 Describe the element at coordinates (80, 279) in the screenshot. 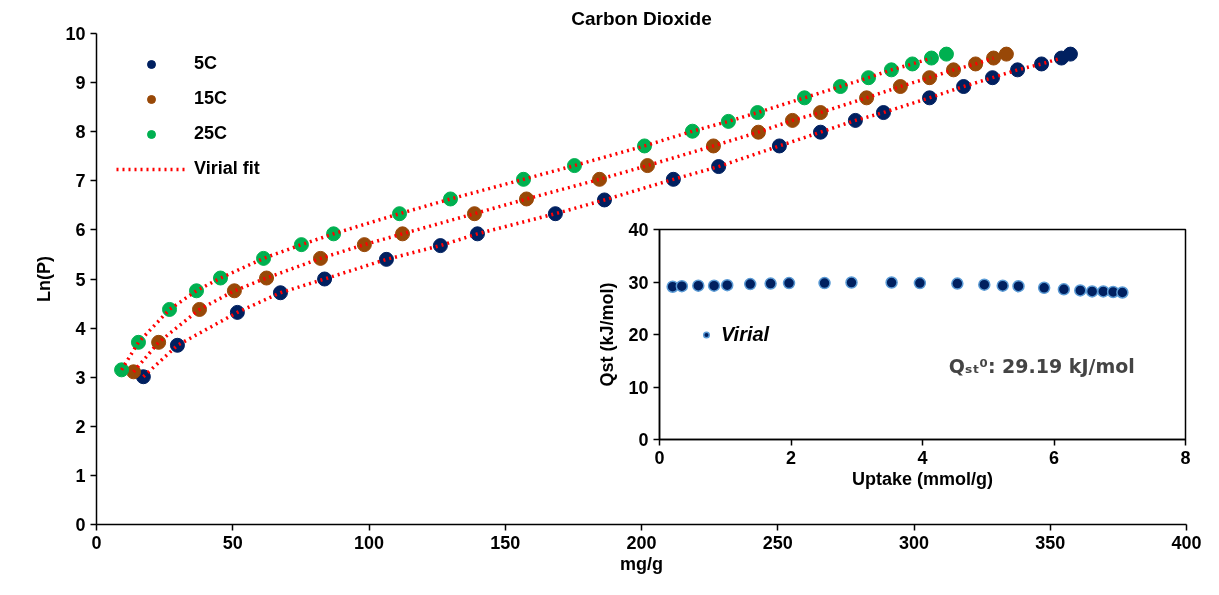

I see `y-tick-label: 5` at that location.